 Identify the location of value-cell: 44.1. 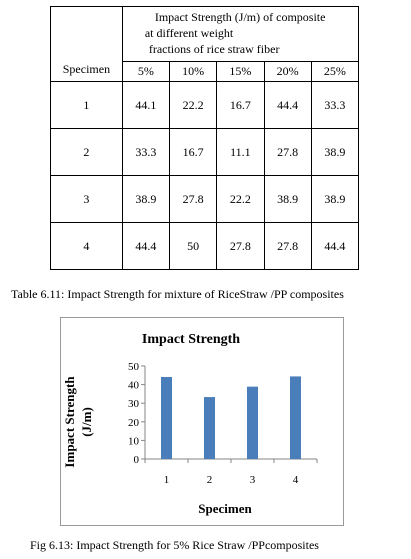
(146, 105).